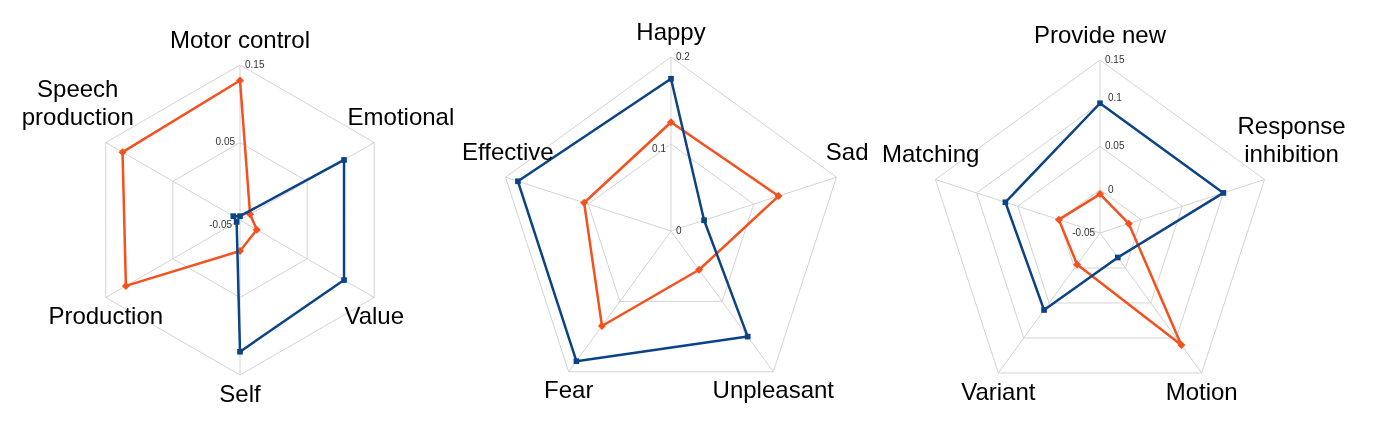 The width and height of the screenshot is (1380, 423). Describe the element at coordinates (77, 103) in the screenshot. I see `spoke-label: Speech production` at that location.